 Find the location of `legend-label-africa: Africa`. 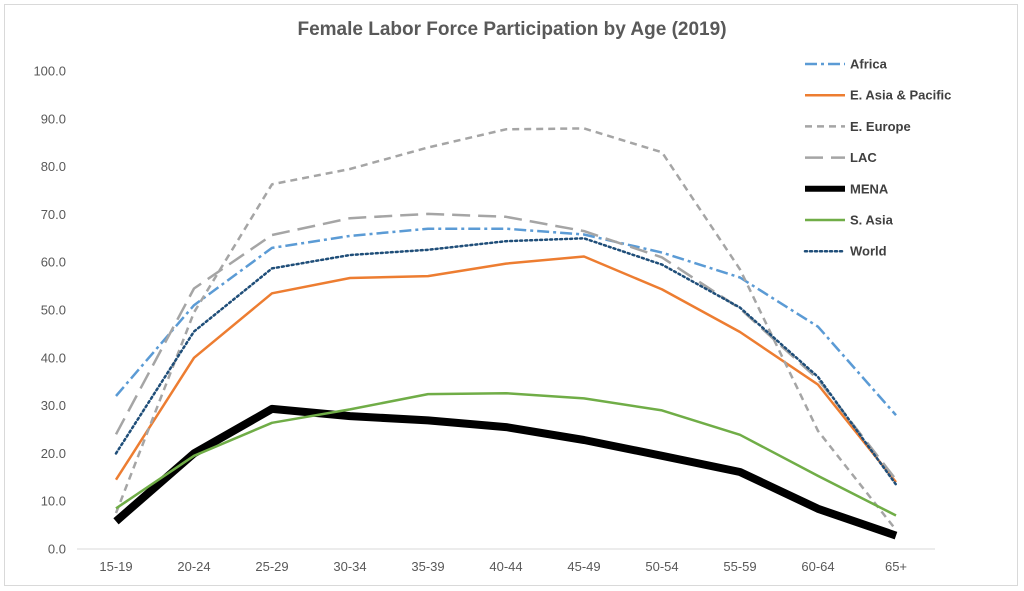

legend-label-africa: Africa is located at coordinates (869, 64).